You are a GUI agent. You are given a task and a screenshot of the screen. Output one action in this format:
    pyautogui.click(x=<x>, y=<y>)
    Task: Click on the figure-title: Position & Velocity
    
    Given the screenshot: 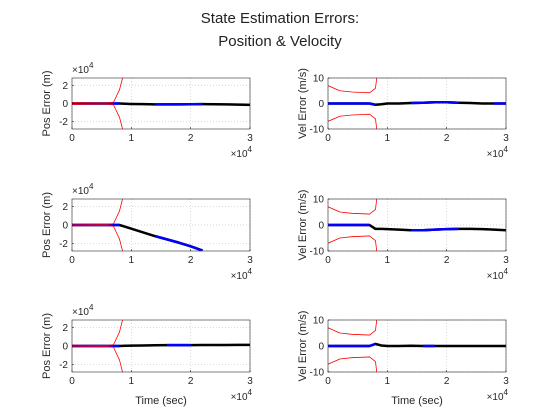 What is the action you would take?
    pyautogui.click(x=280, y=41)
    